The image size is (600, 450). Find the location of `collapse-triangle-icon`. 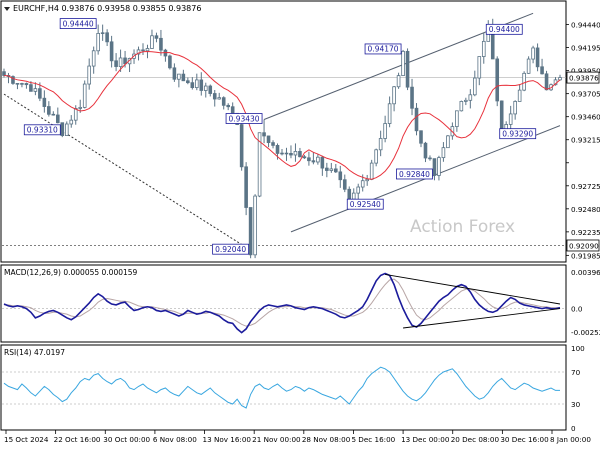

collapse-triangle-icon is located at coordinates (7, 9).